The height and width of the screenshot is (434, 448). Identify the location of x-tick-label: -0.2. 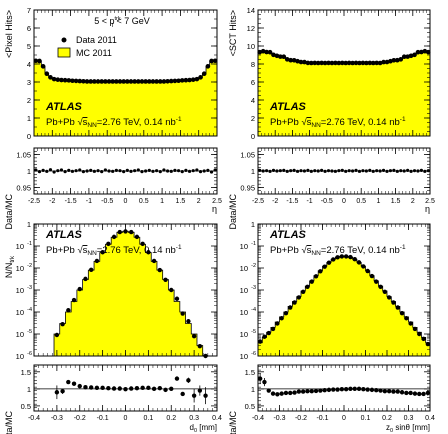
(80, 418).